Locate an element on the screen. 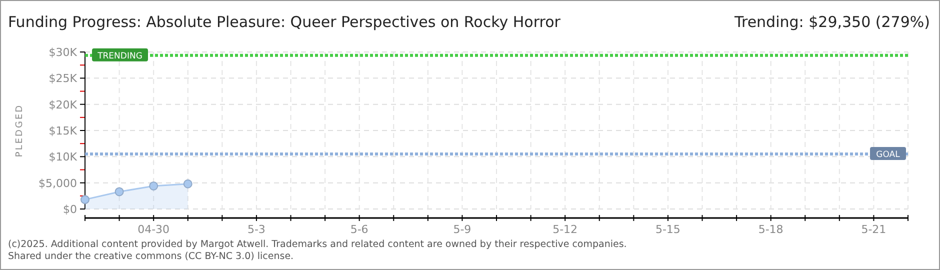 This screenshot has width=940, height=270. x-tick-label: 5-3 is located at coordinates (256, 229).